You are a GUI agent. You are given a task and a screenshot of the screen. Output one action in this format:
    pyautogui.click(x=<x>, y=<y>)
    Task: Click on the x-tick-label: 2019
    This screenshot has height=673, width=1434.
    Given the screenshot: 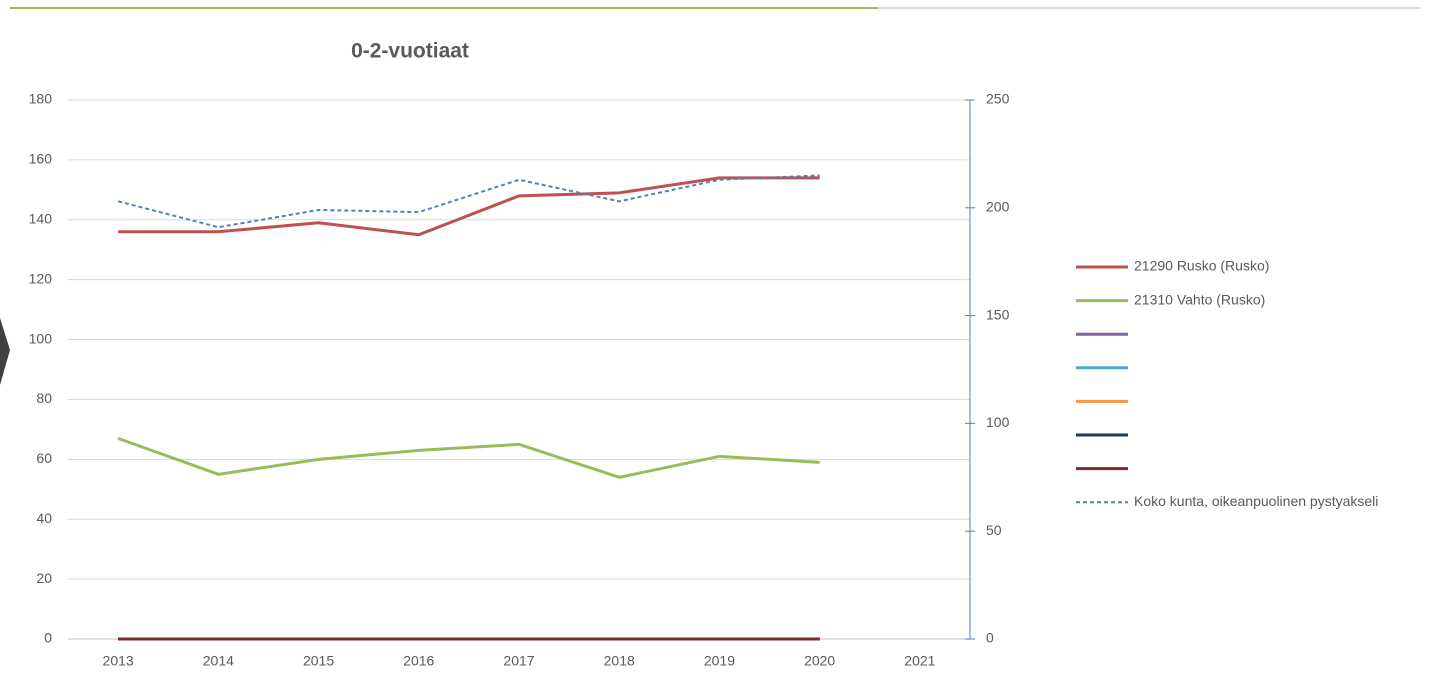 What is the action you would take?
    pyautogui.click(x=719, y=661)
    